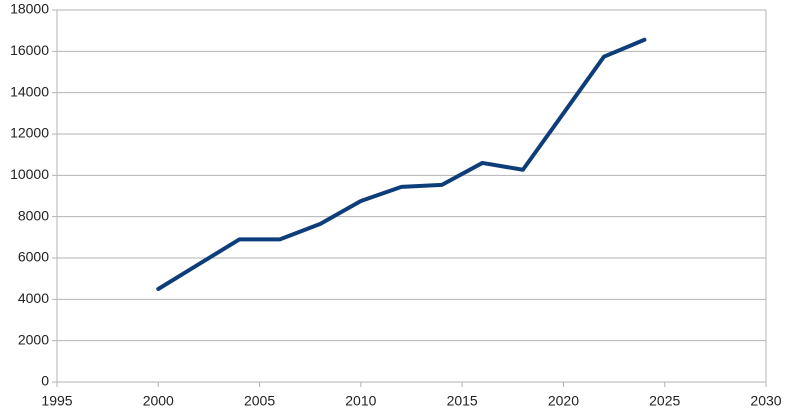  I want to click on y-tick-label: 10000, so click(29, 174).